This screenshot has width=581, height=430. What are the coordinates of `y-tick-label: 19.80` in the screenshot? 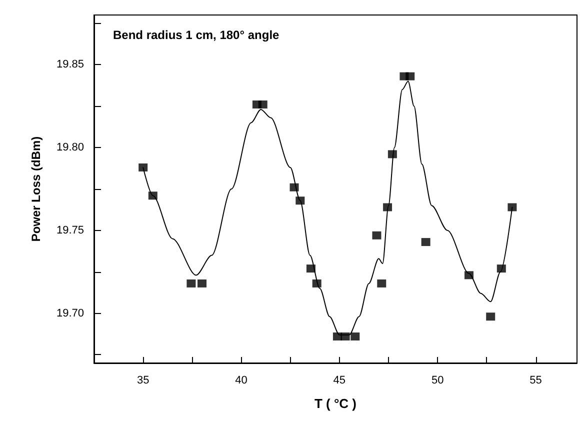 It's located at (70, 148).